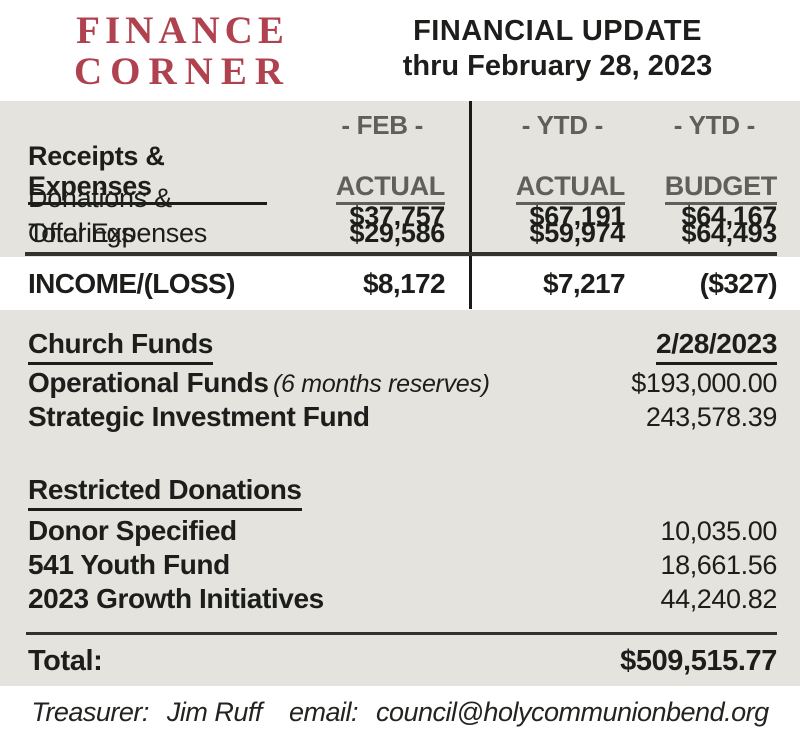 The image size is (800, 738). I want to click on fund-row-growth-initiatives: 2023 Growth Initiatives 44,240.82, so click(402, 599).